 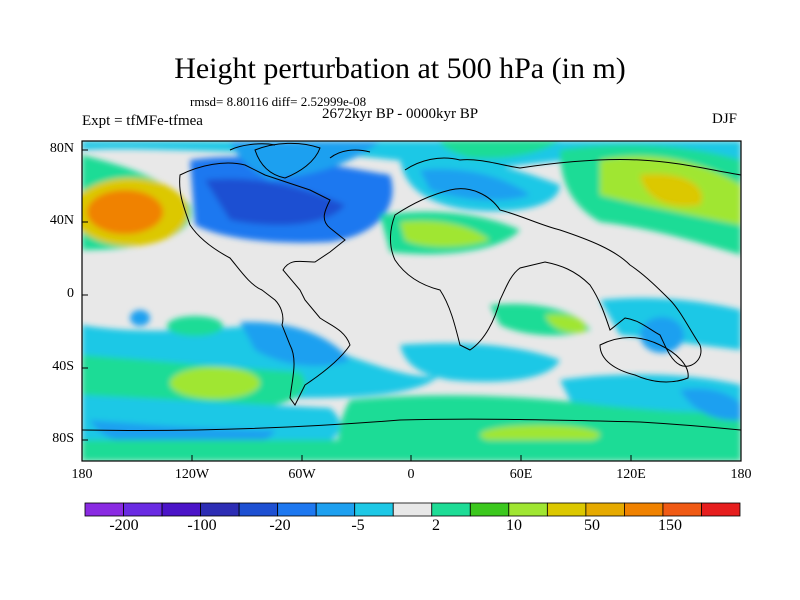 I want to click on lon-label-120w: 120W, so click(x=192, y=474).